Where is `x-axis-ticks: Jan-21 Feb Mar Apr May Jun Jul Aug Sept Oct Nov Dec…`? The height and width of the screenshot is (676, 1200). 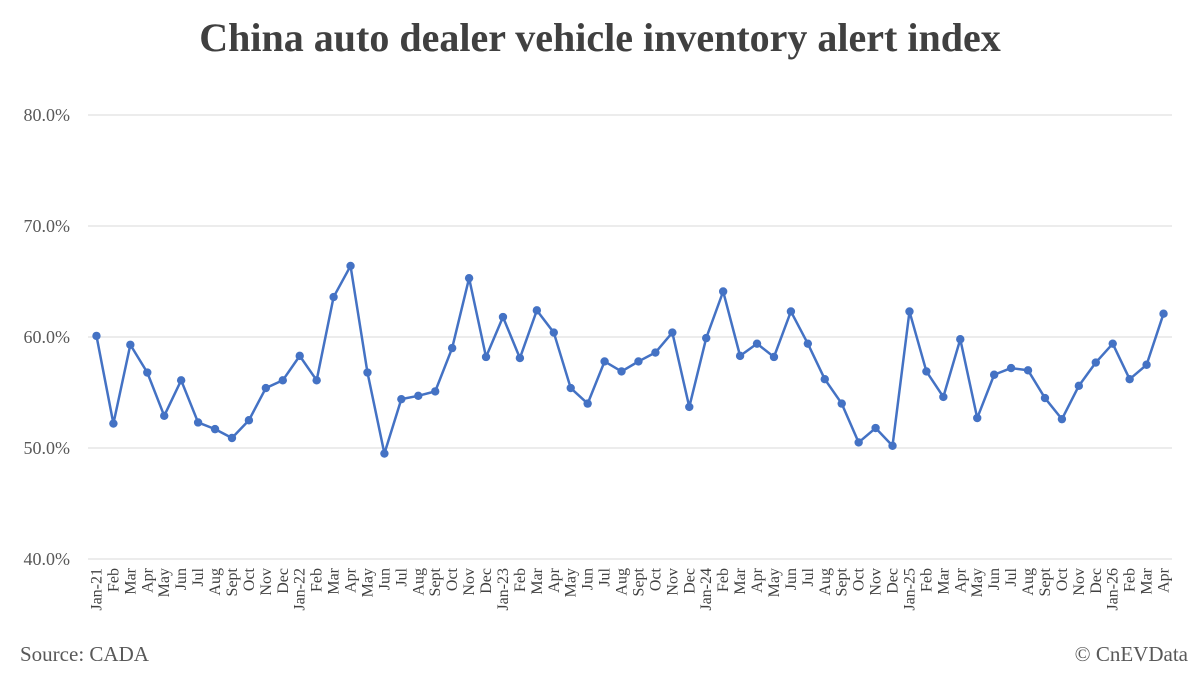
x-axis-ticks: Jan-21 Feb Mar Apr May Jun Jul Aug Sept Oct Nov Dec… is located at coordinates (630, 588).